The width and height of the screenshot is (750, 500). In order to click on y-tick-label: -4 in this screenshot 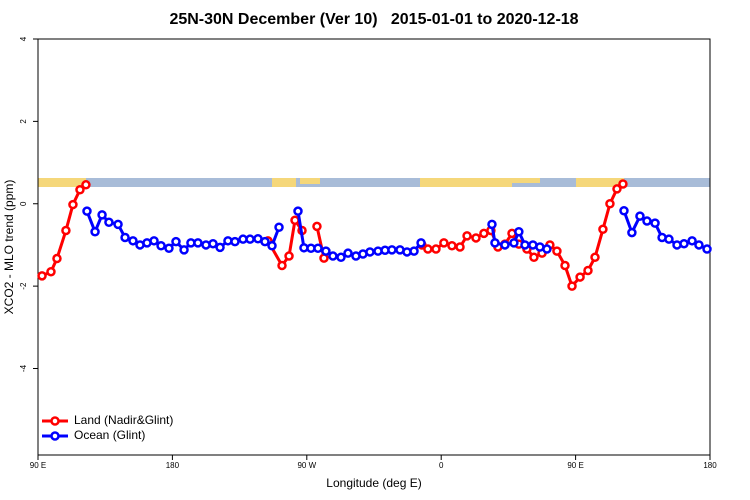, I will do `click(23, 368)`.